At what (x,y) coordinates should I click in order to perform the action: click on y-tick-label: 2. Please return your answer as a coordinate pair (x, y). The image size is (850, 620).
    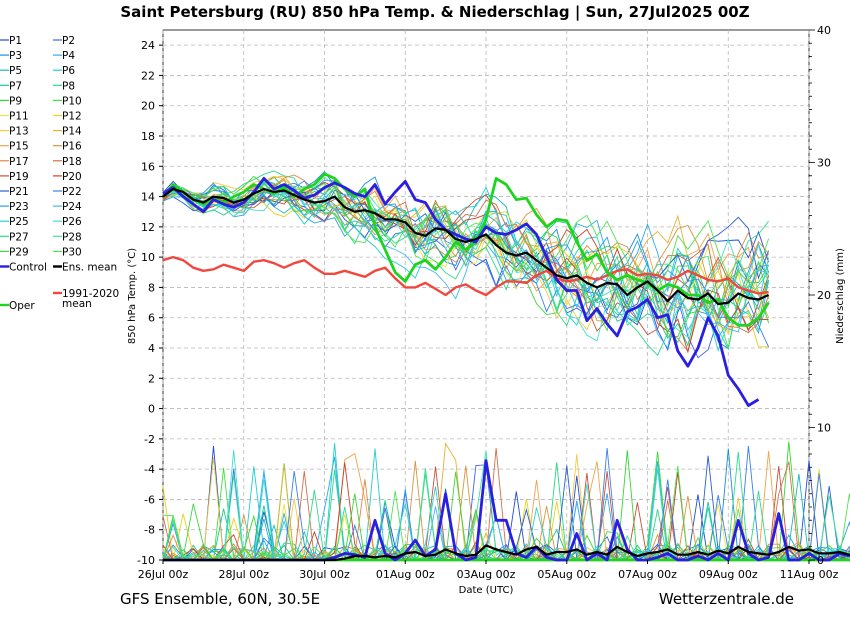
    Looking at the image, I should click on (151, 378).